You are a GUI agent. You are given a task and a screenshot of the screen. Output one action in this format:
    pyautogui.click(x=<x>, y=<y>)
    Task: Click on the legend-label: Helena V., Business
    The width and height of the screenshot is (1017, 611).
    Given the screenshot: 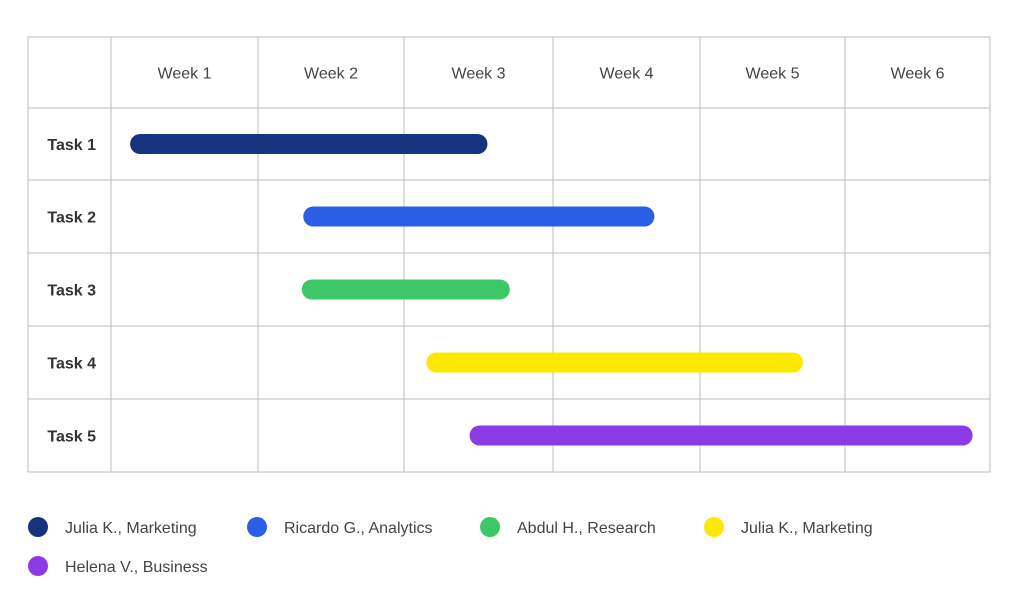 What is the action you would take?
    pyautogui.click(x=136, y=567)
    